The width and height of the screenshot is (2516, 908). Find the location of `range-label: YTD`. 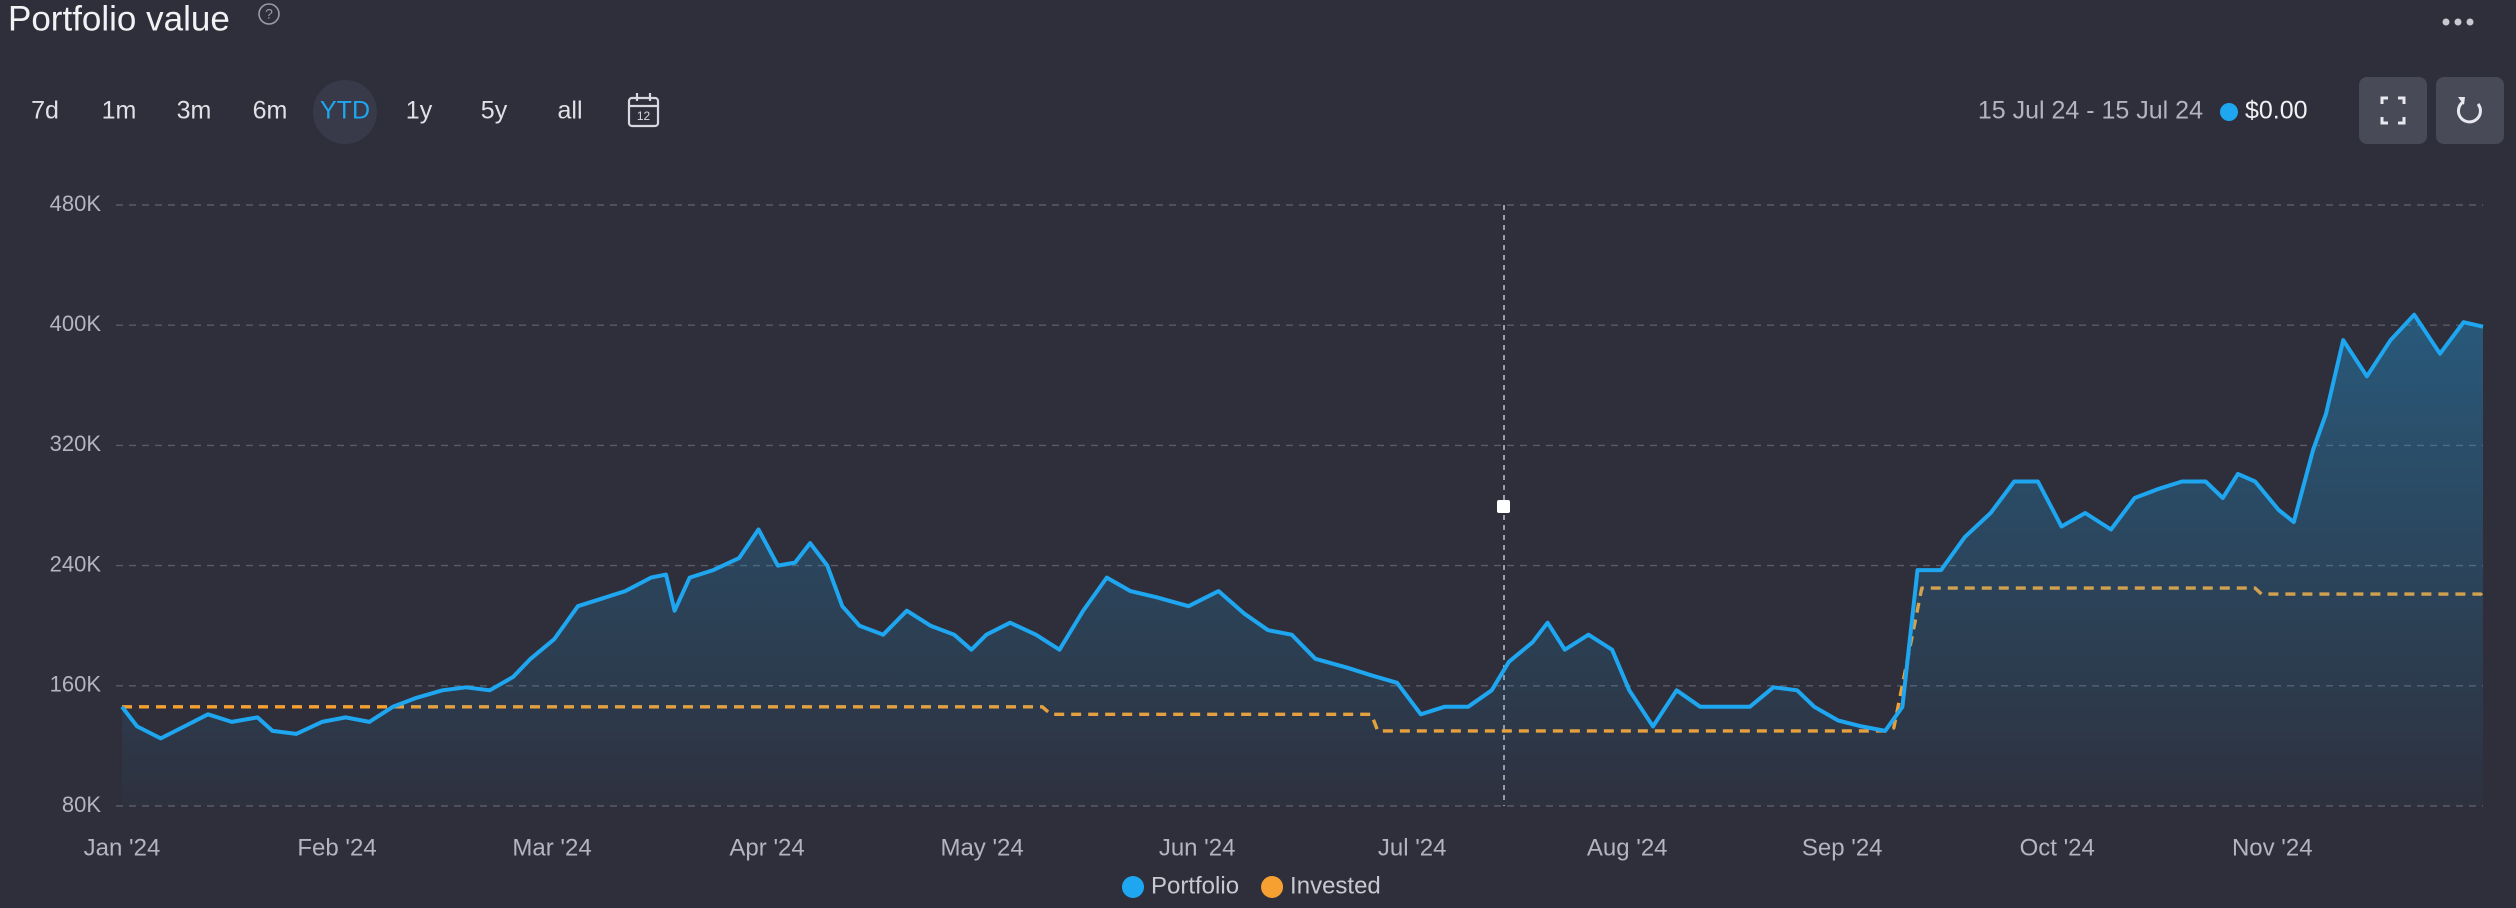

range-label: YTD is located at coordinates (345, 111).